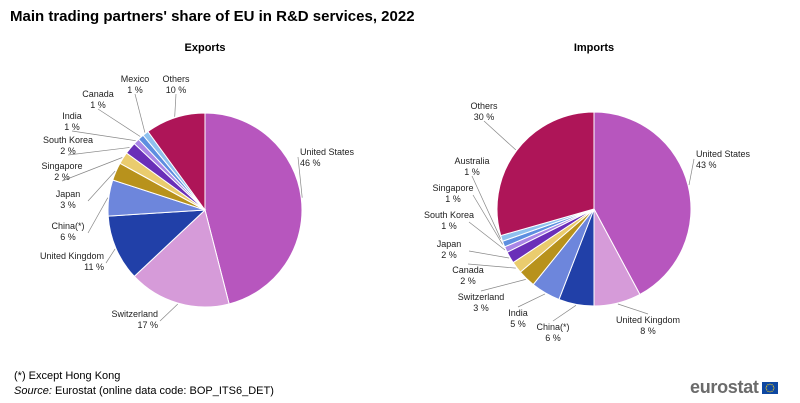 The height and width of the screenshot is (403, 800). What do you see at coordinates (176, 90) in the screenshot?
I see `exports-slice-others-value: 10 %` at bounding box center [176, 90].